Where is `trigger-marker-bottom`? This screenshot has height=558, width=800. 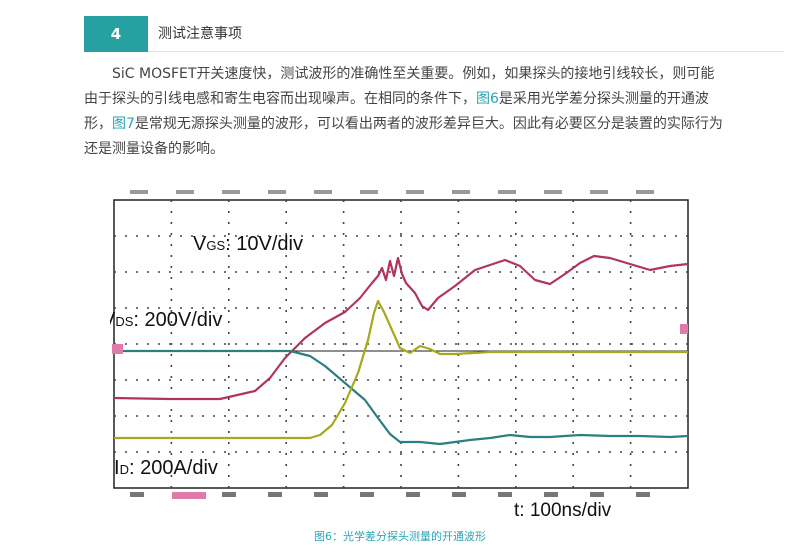
trigger-marker-bottom is located at coordinates (189, 495).